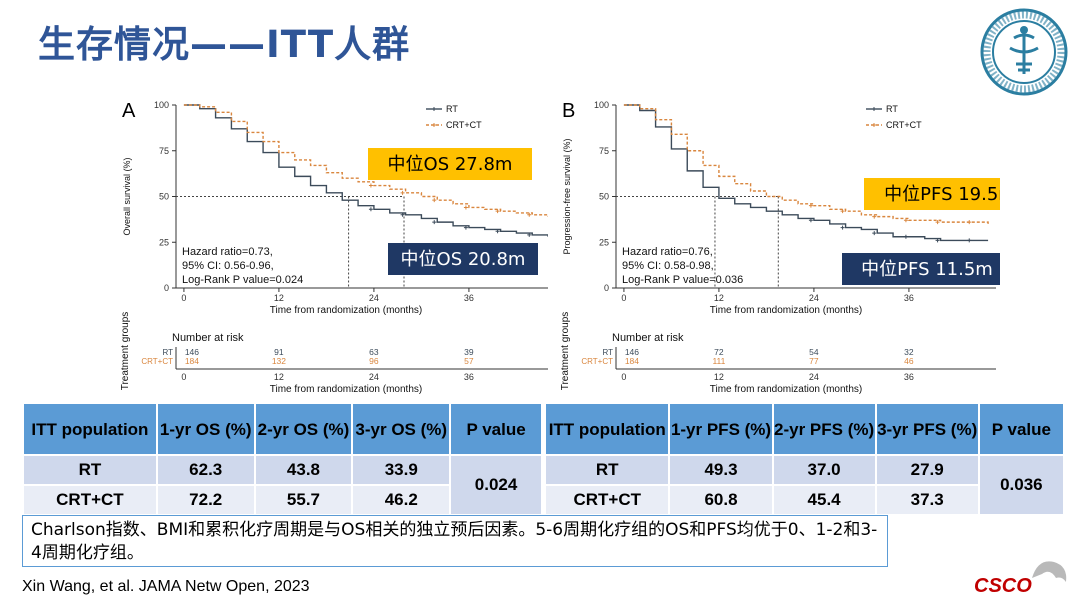 The image size is (1080, 608). I want to click on citation: Xin Wang, et al. JAMA Netw Open, 2023, so click(166, 586).